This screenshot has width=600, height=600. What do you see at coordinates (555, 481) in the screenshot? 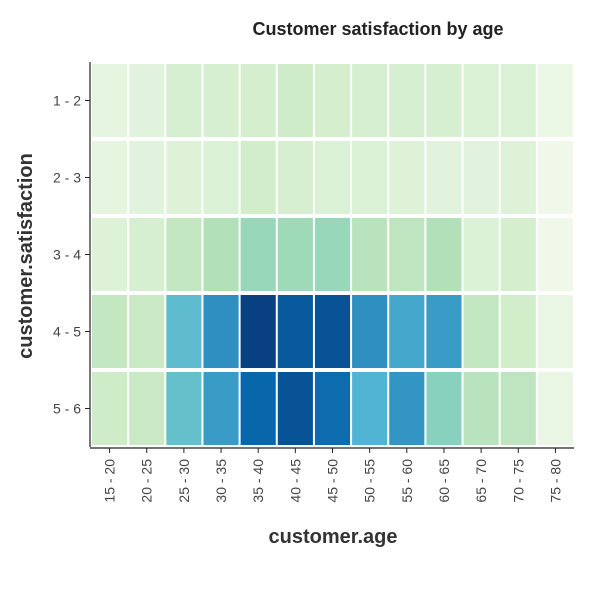
I see `x-tick-label: 75 - 80` at bounding box center [555, 481].